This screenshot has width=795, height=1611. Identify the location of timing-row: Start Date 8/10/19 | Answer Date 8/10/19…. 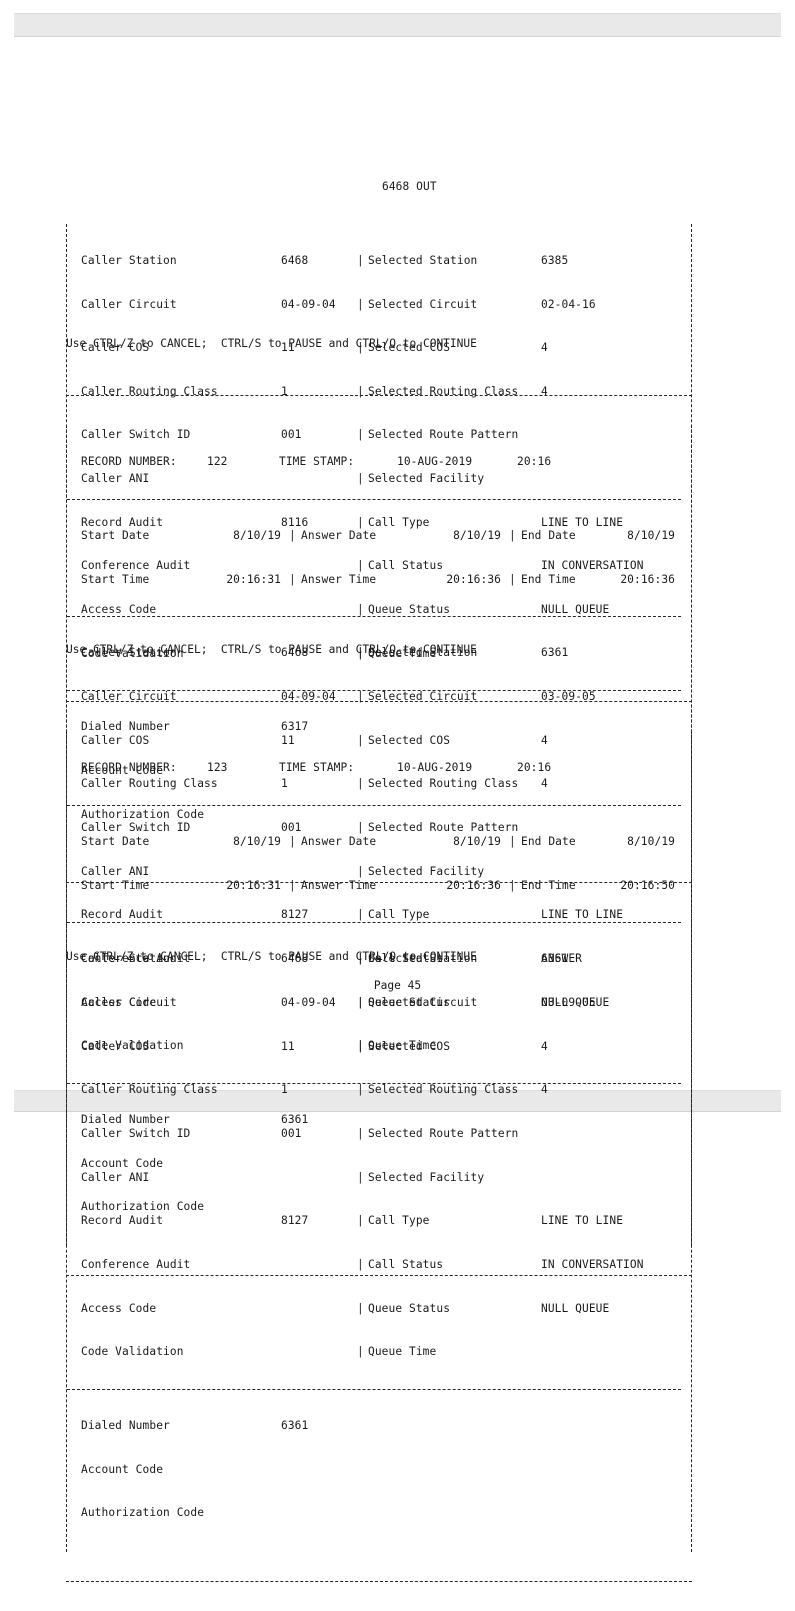
(379, 842).